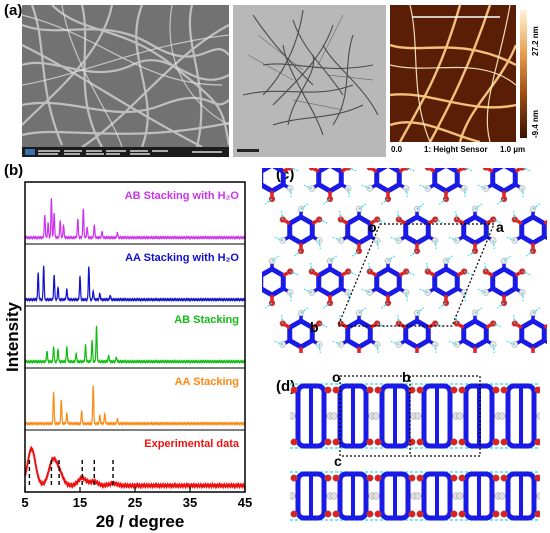 The width and height of the screenshot is (550, 533). I want to click on axis-o-d: o, so click(336, 377).